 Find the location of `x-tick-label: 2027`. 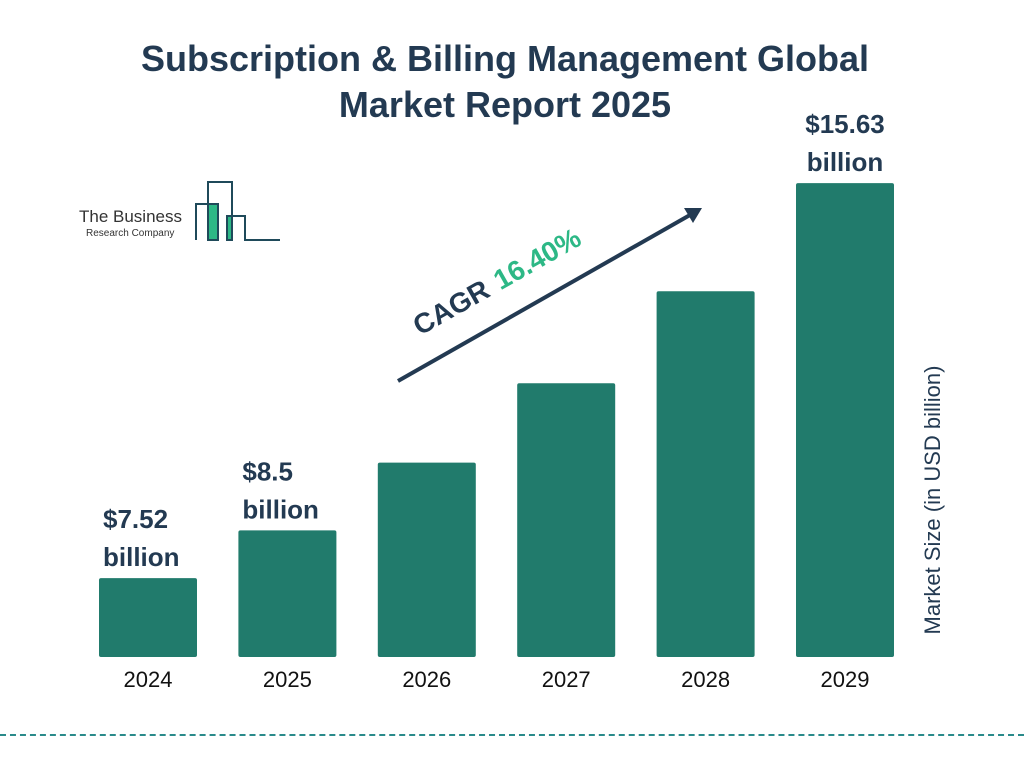

x-tick-label: 2027 is located at coordinates (566, 679).